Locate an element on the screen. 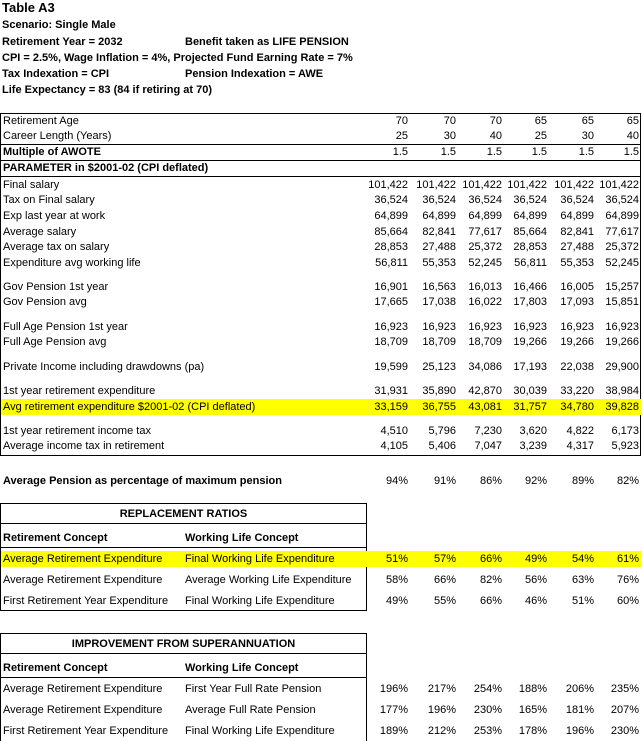 This screenshot has height=741, width=643. cell-value: 34,086 is located at coordinates (485, 367).